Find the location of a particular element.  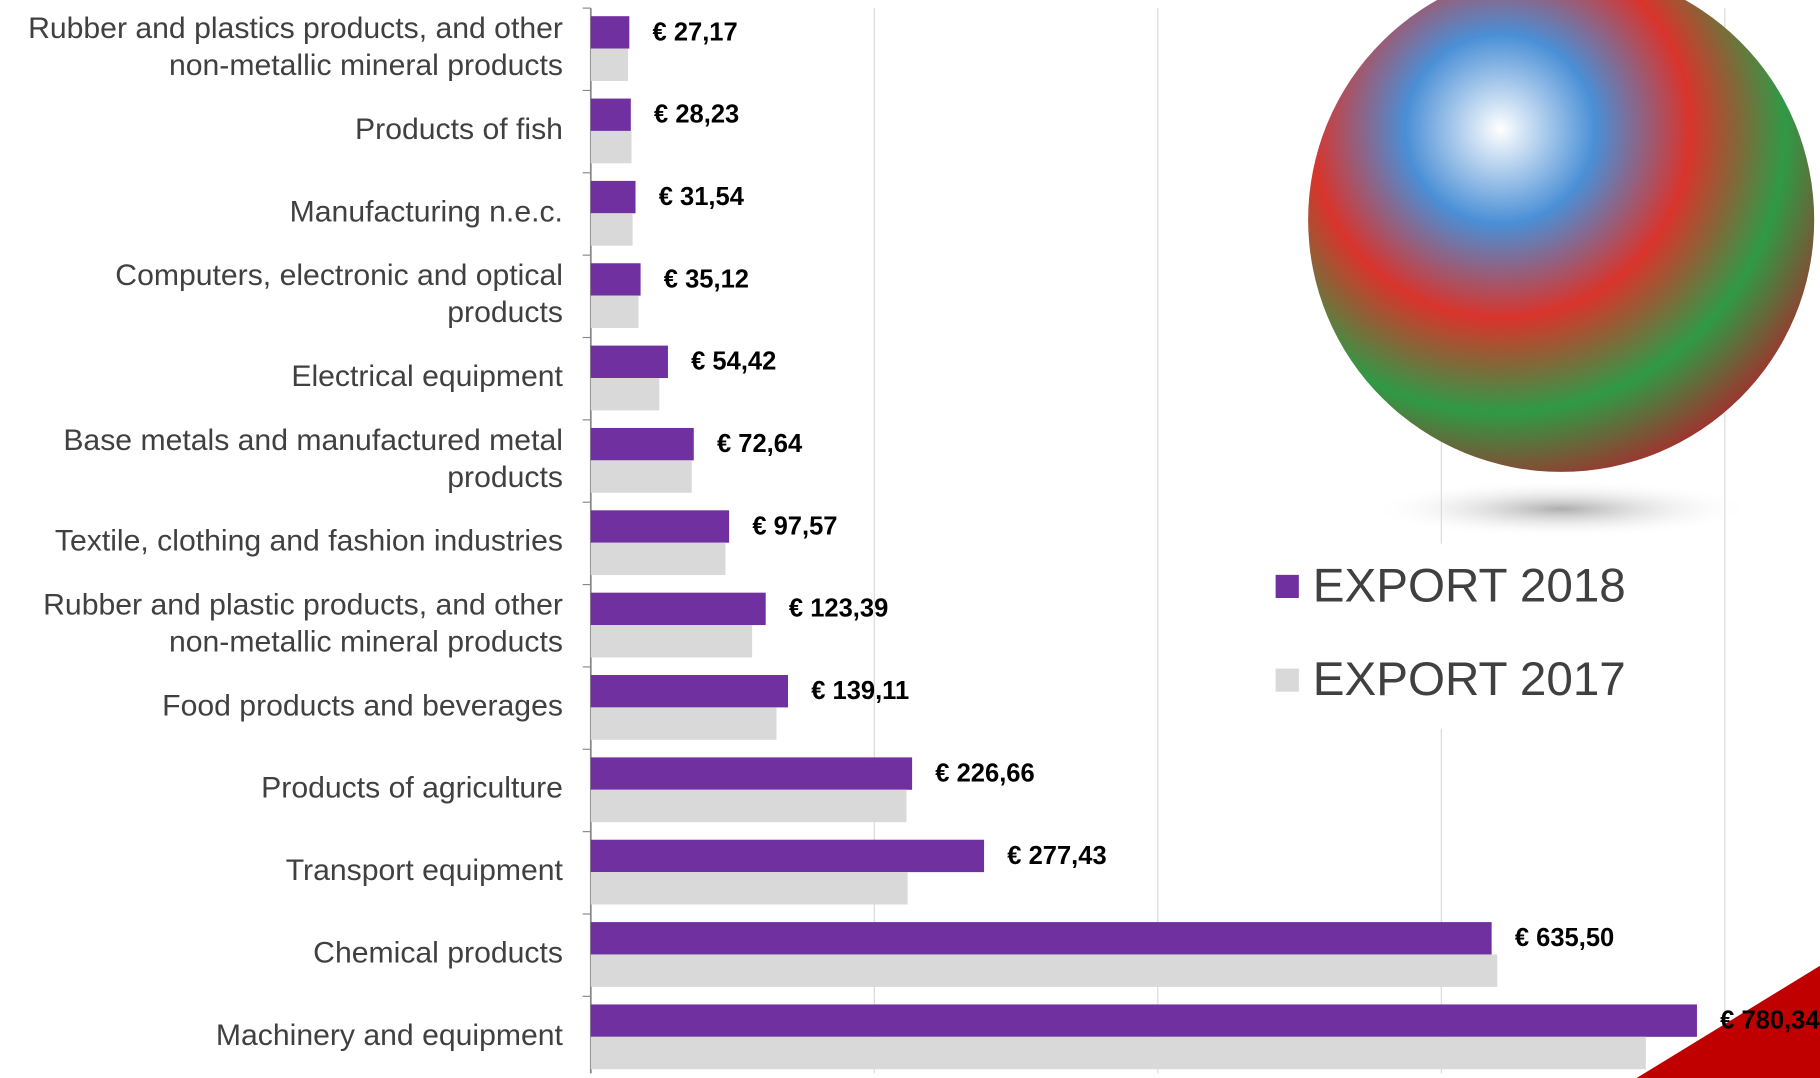

label-line: Products of agriculture is located at coordinates (412, 788).